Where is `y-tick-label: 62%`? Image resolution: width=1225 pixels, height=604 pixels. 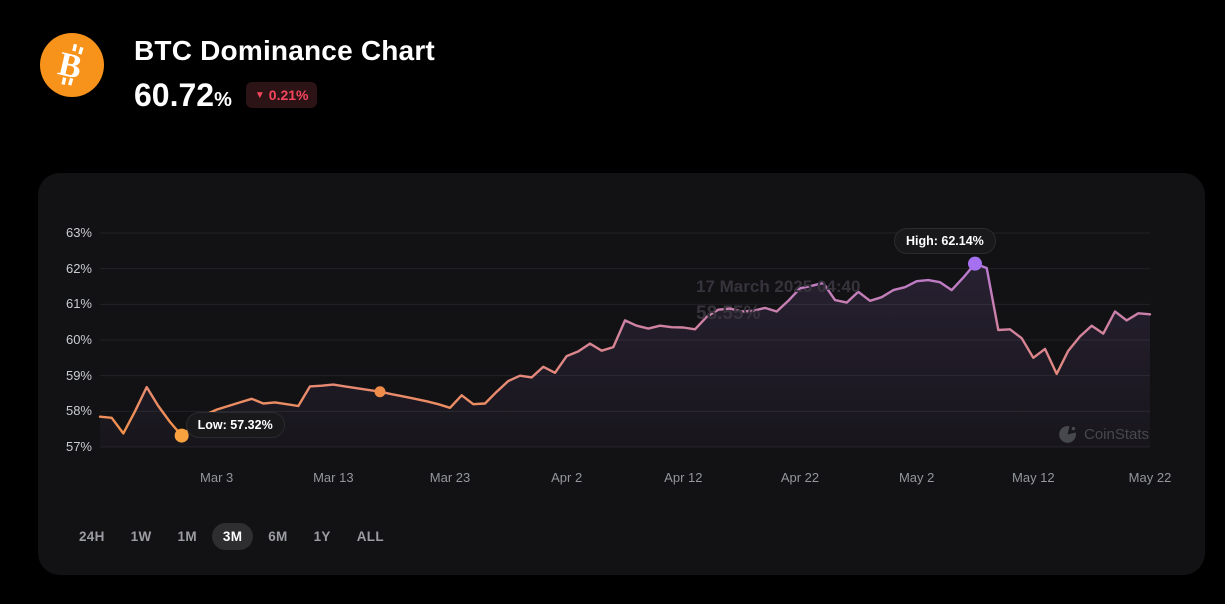 y-tick-label: 62% is located at coordinates (78, 268).